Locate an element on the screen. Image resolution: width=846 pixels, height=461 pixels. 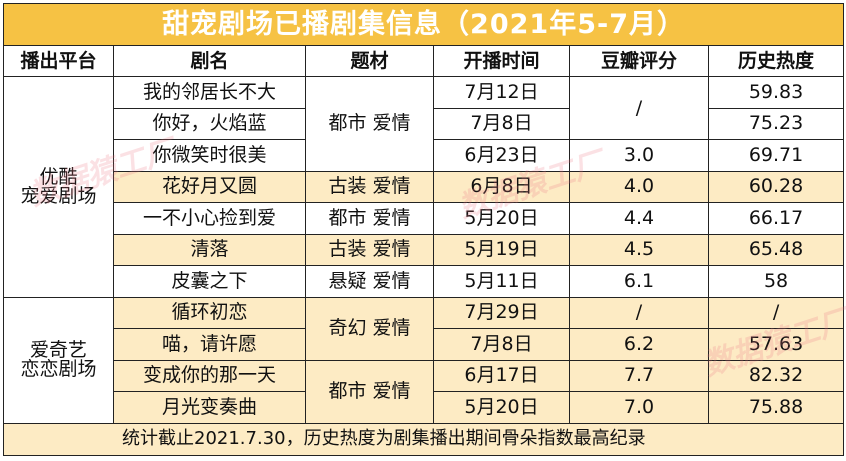
drama-name: 变成你的那一天 is located at coordinates (209, 375).